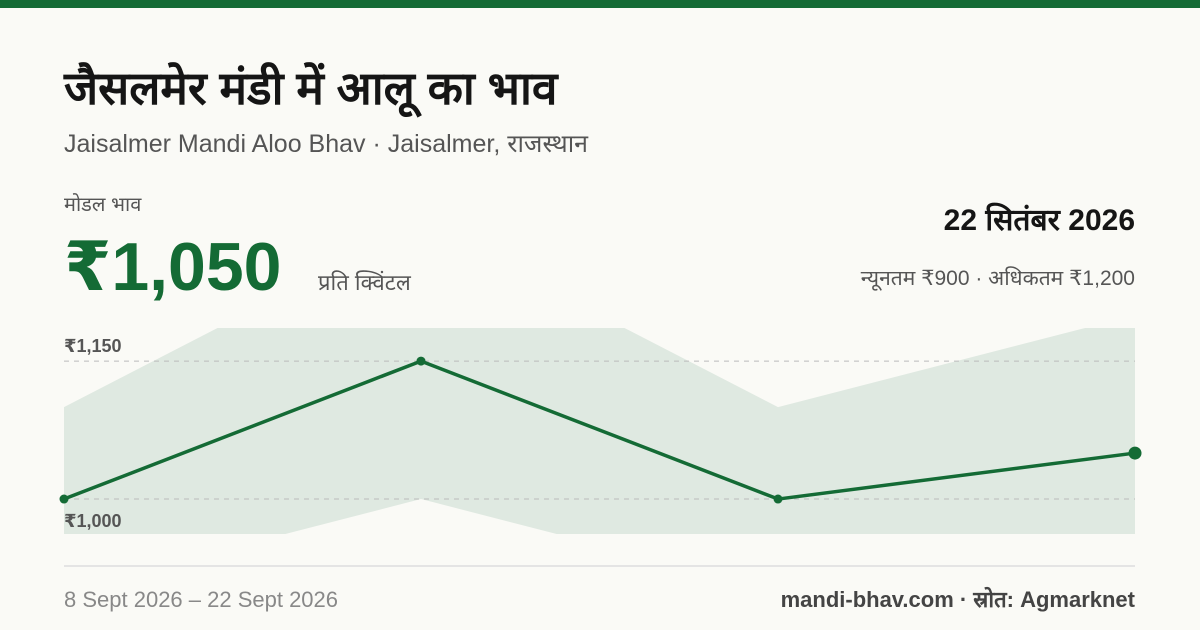 The image size is (1200, 630). What do you see at coordinates (93, 521) in the screenshot?
I see `y-tick-label: ₹1,000` at bounding box center [93, 521].